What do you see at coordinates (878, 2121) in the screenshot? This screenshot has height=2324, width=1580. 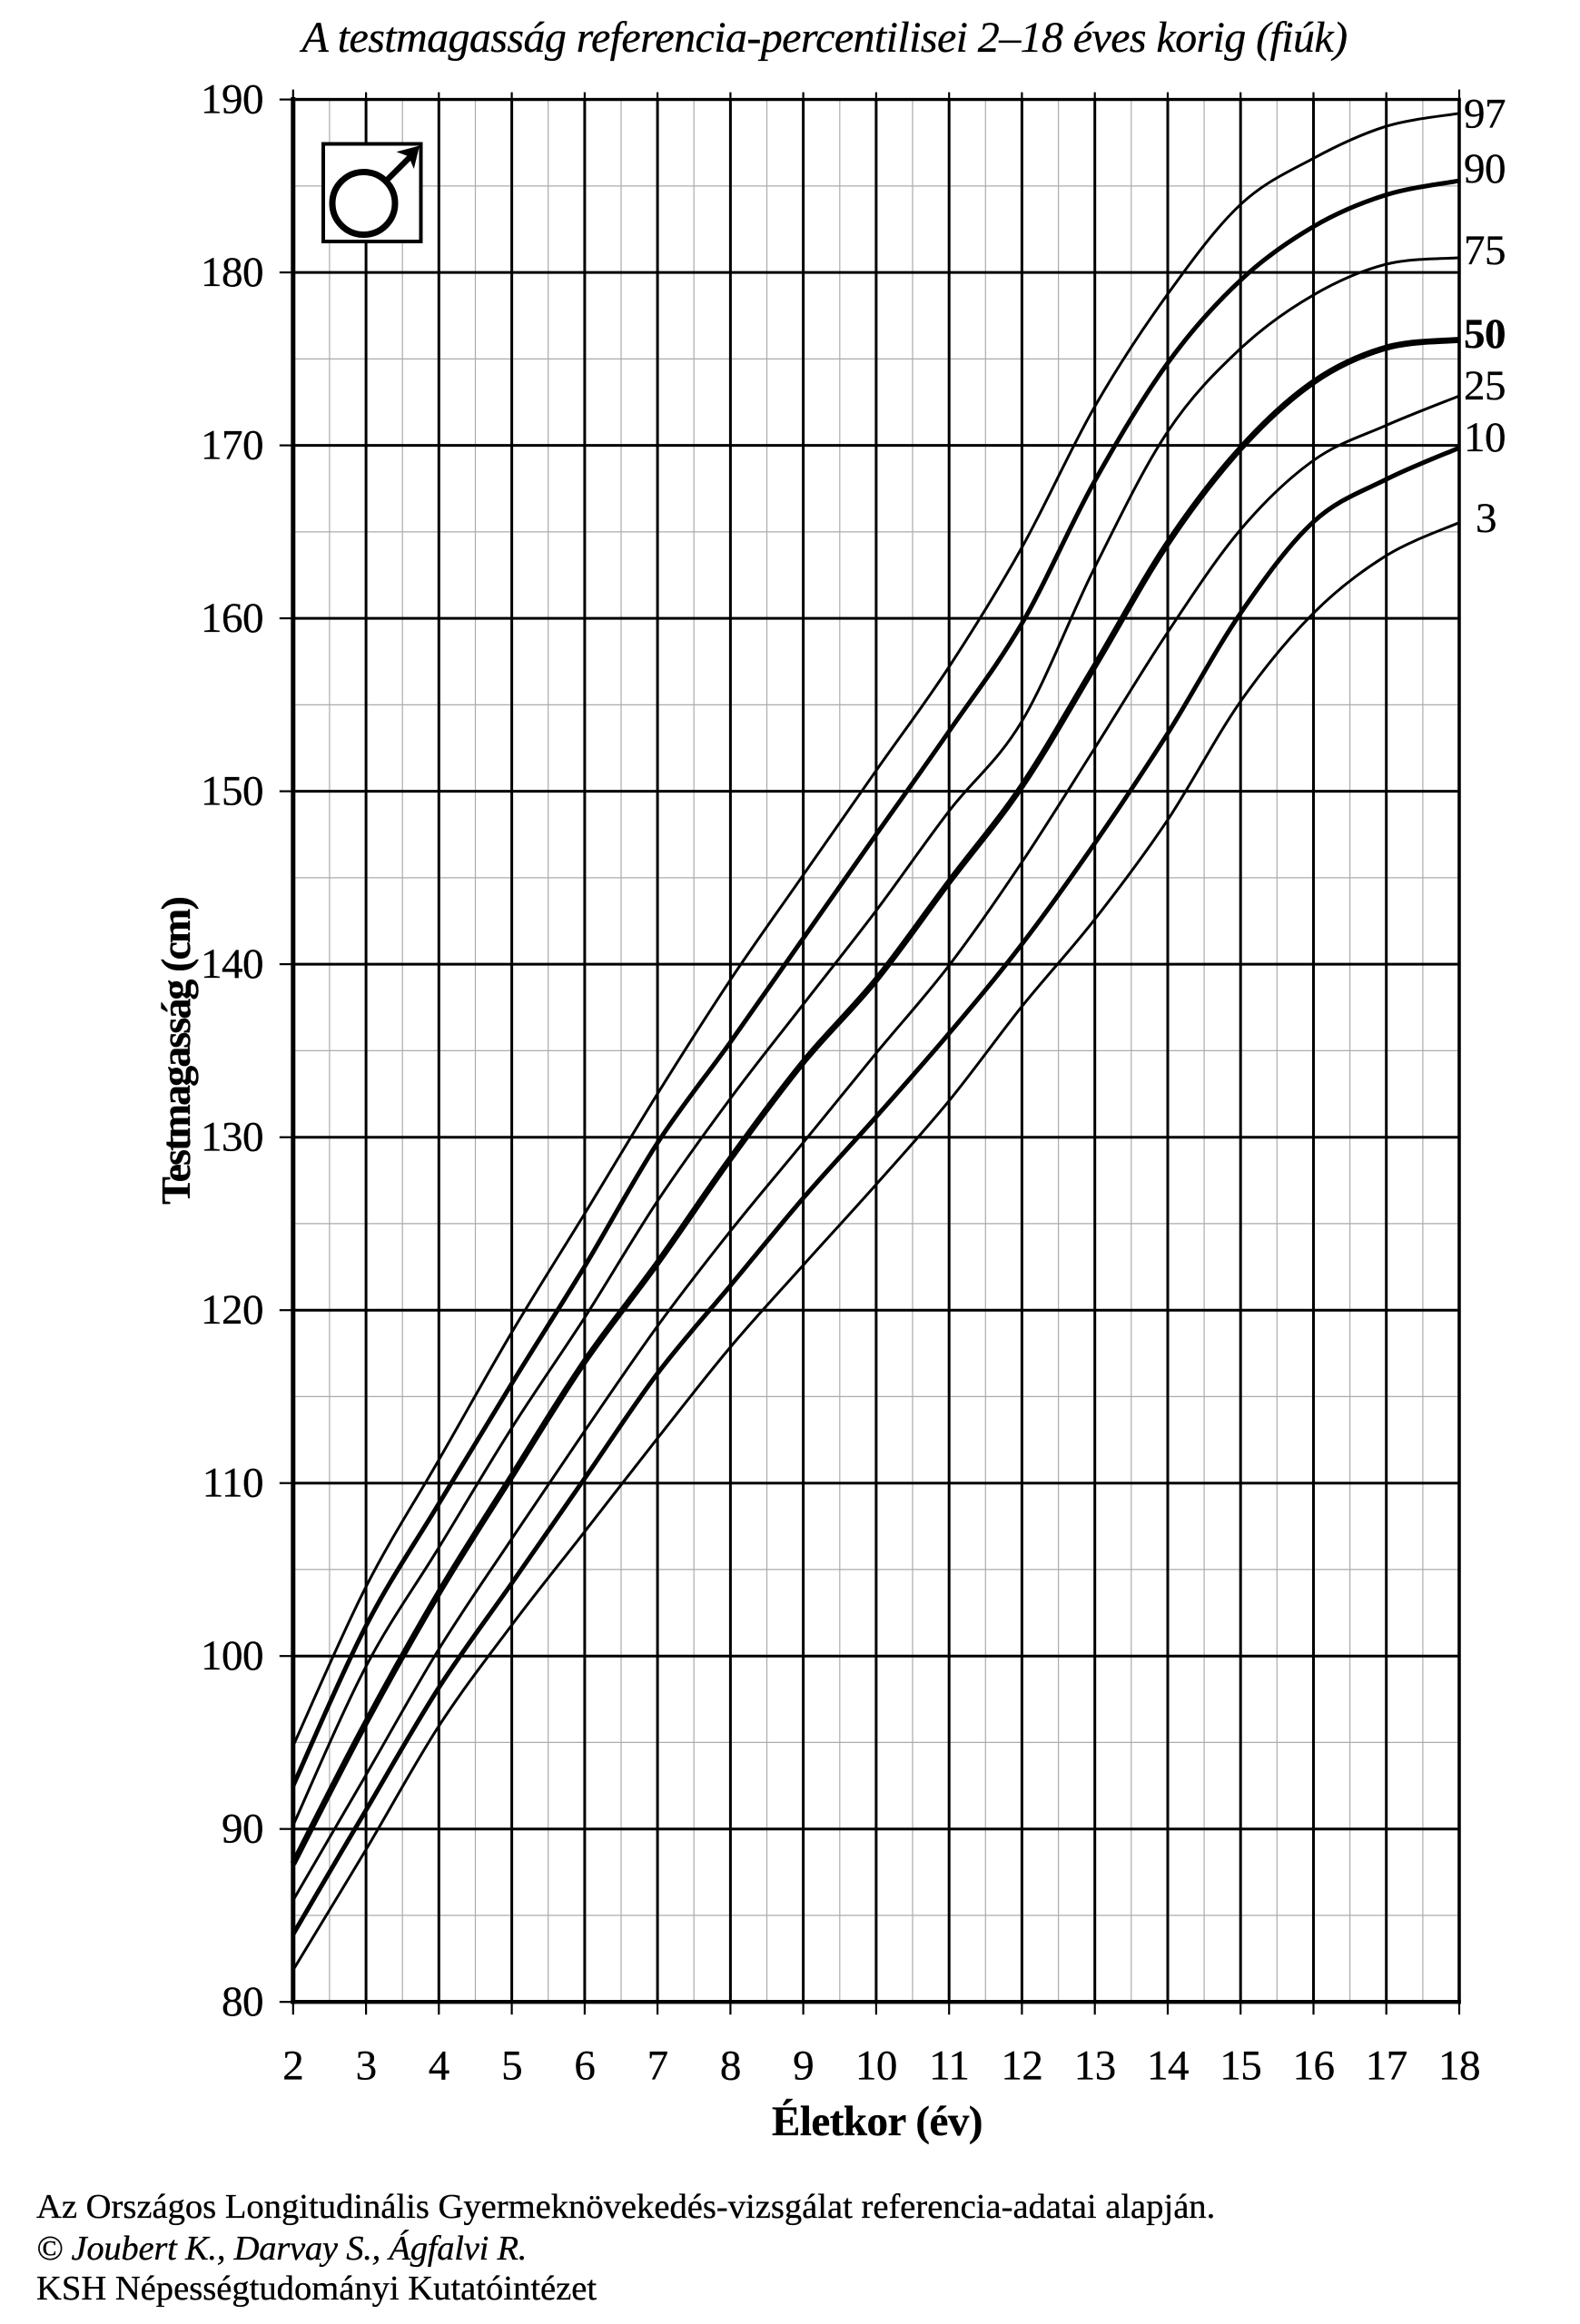 I see `svg-text: Életkor (év)` at bounding box center [878, 2121].